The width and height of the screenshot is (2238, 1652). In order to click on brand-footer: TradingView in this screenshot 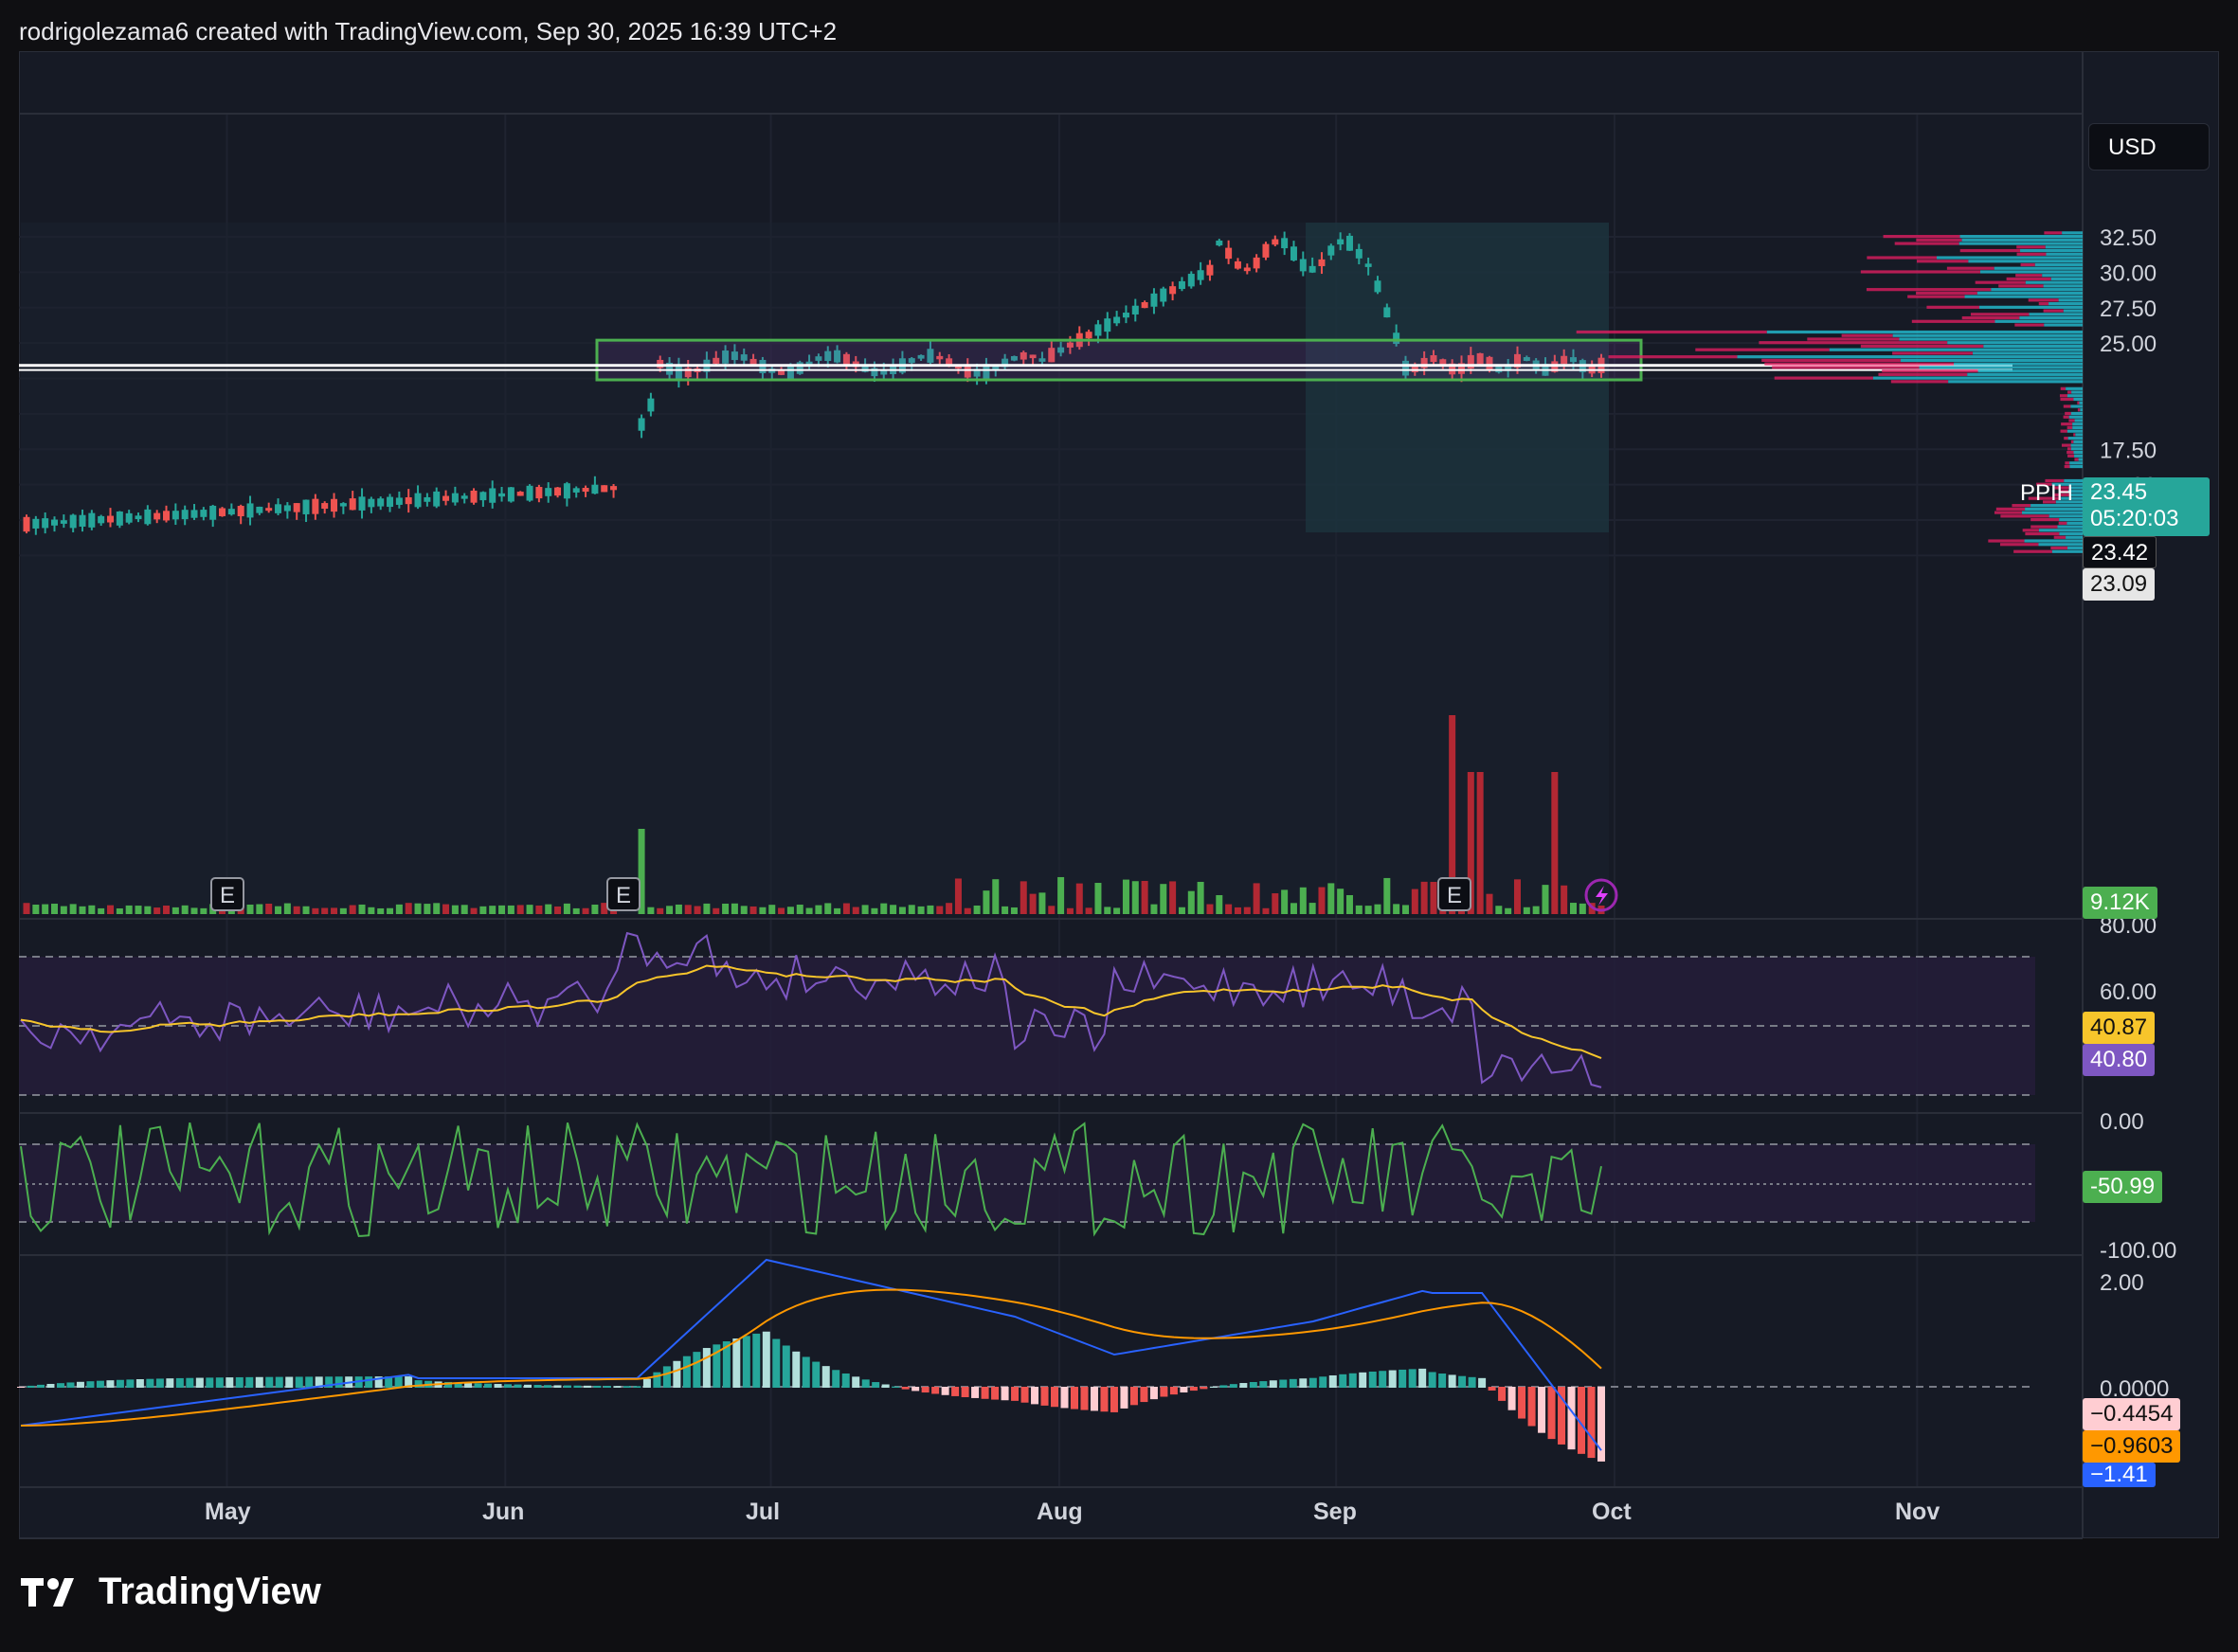, I will do `click(171, 1592)`.